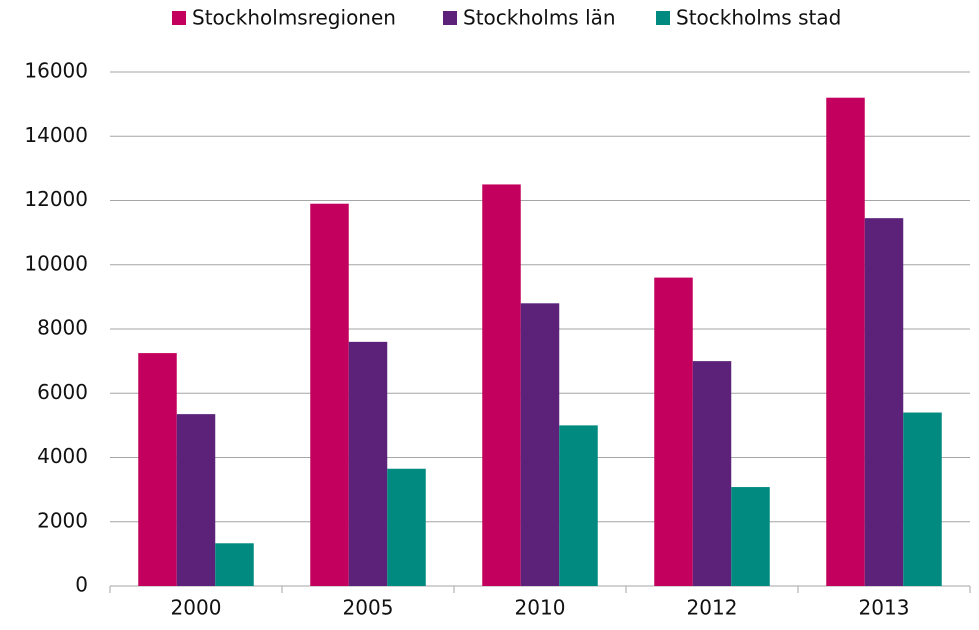  I want to click on y-tick-label: 2000, so click(62, 520).